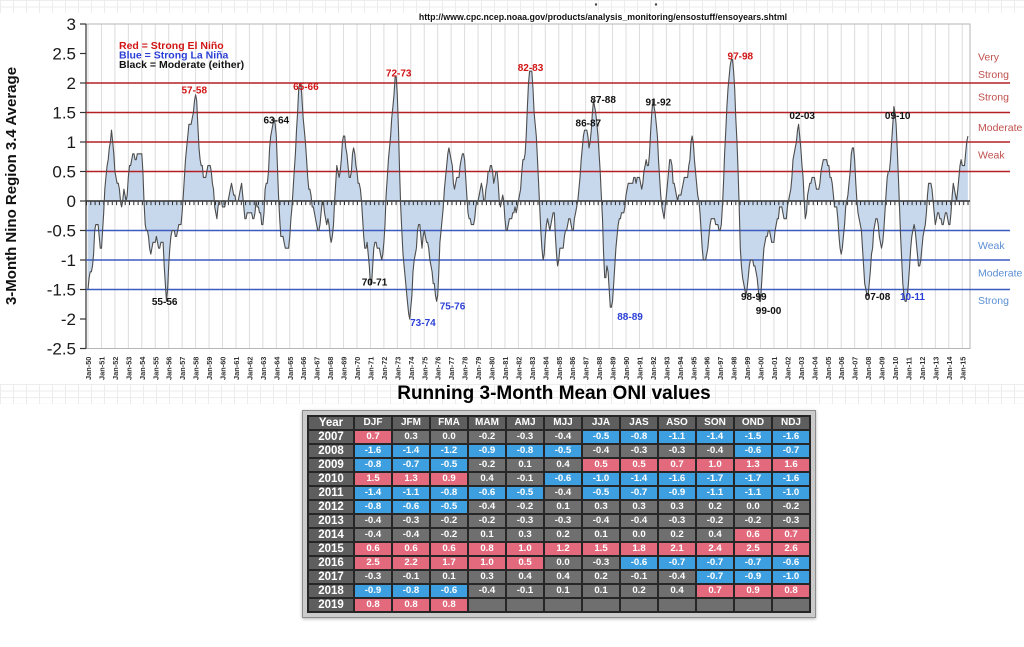  I want to click on oni-value-cell: -1.5, so click(753, 437).